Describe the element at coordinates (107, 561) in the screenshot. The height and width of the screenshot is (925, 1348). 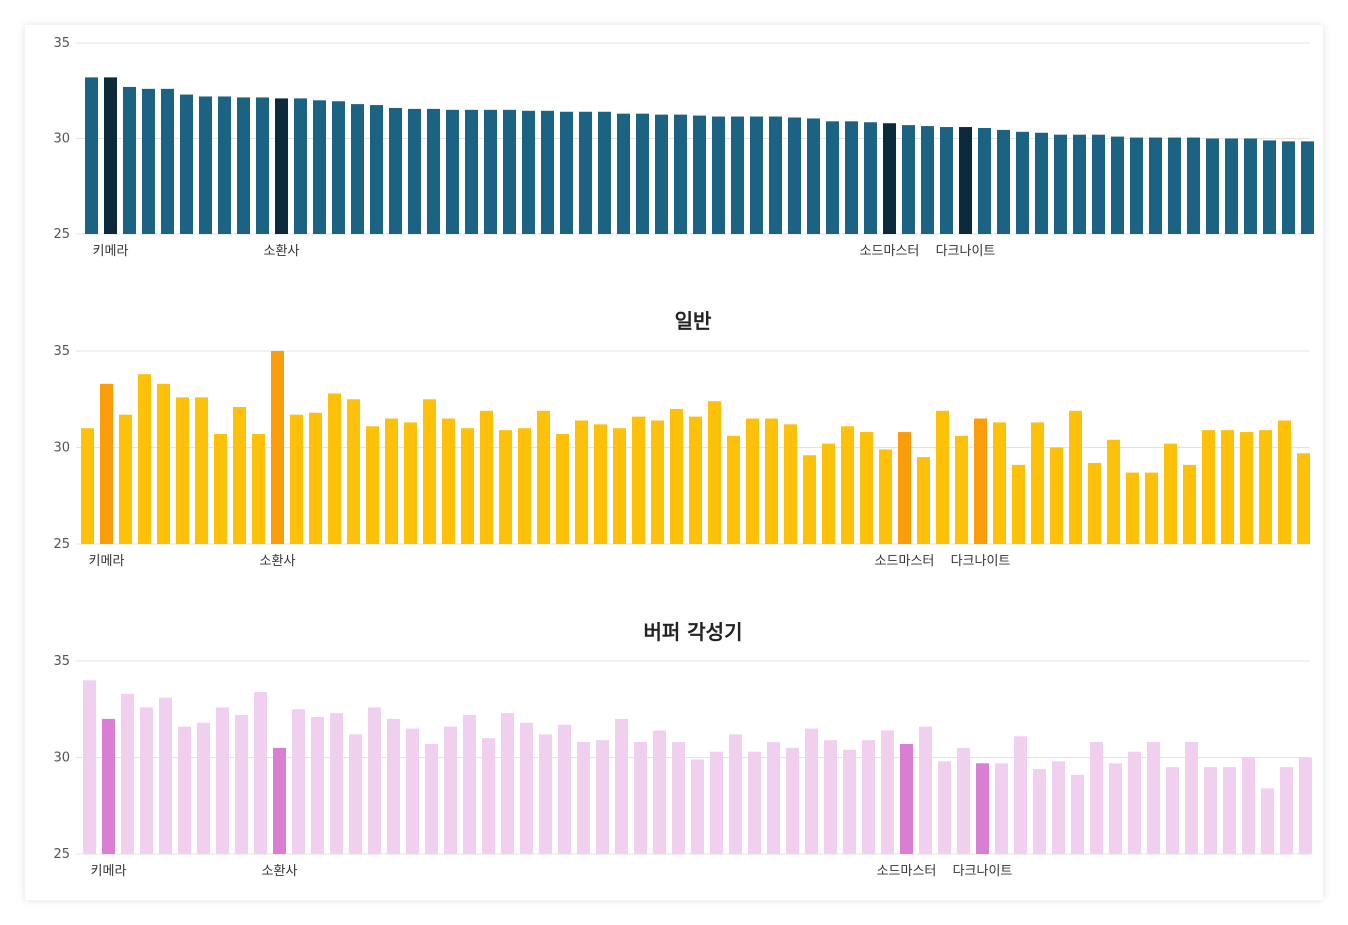
I see `category-label: 키메라` at that location.